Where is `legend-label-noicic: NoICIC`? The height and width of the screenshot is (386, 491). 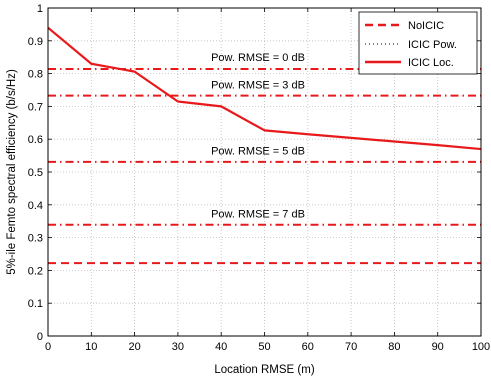 legend-label-noicic: NoICIC is located at coordinates (426, 26).